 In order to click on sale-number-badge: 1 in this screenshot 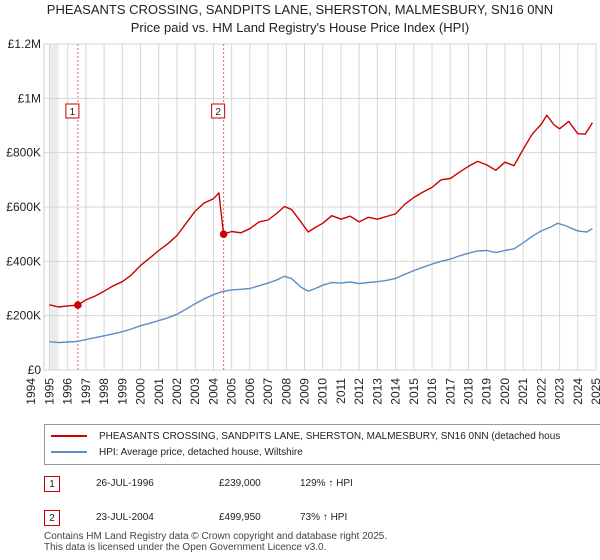, I will do `click(52, 484)`.